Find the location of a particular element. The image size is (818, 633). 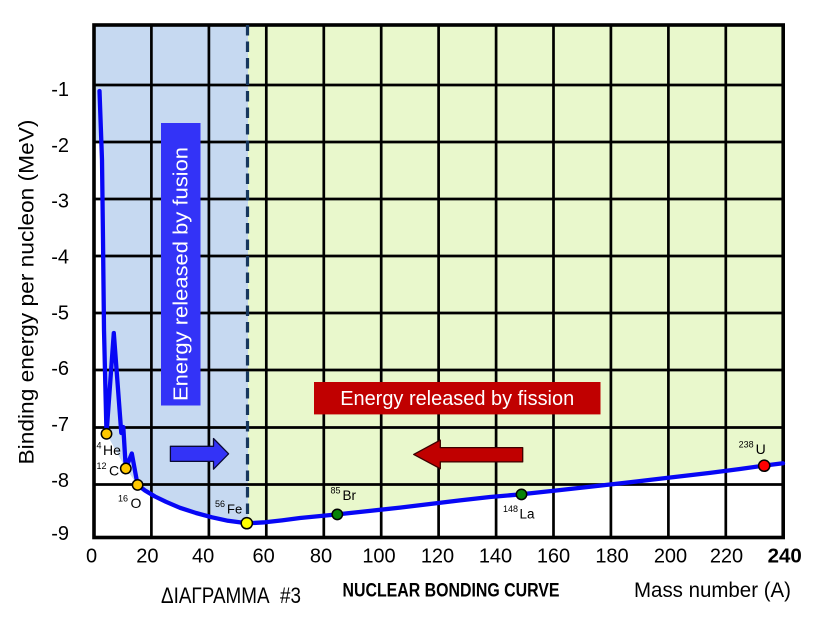

svg-text: -3 is located at coordinates (60, 202).